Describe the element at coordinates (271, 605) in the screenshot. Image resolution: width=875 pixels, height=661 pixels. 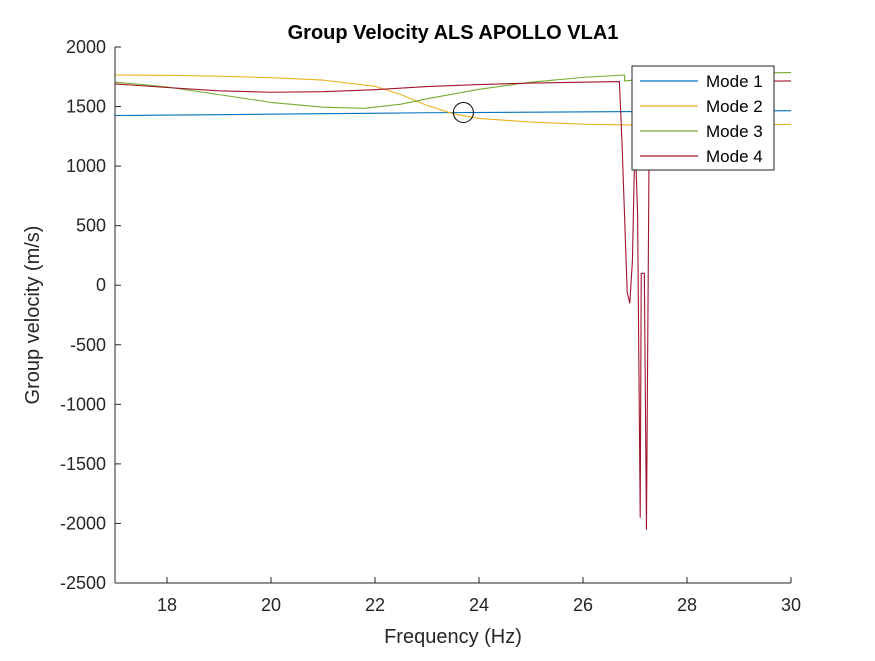
I see `x-tick-label: 20` at that location.